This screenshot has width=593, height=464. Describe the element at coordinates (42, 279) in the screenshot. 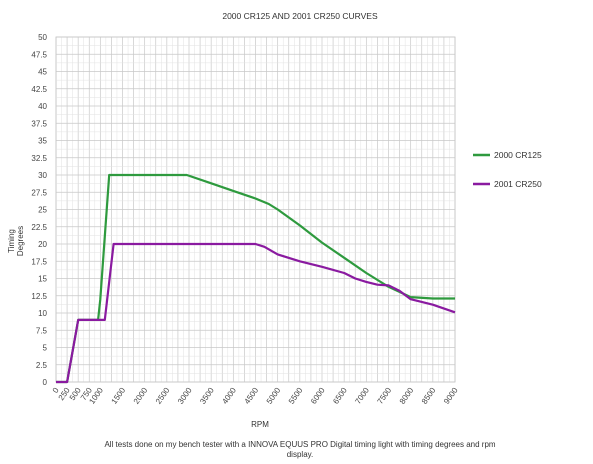

I see `y-tick-label: 15` at that location.